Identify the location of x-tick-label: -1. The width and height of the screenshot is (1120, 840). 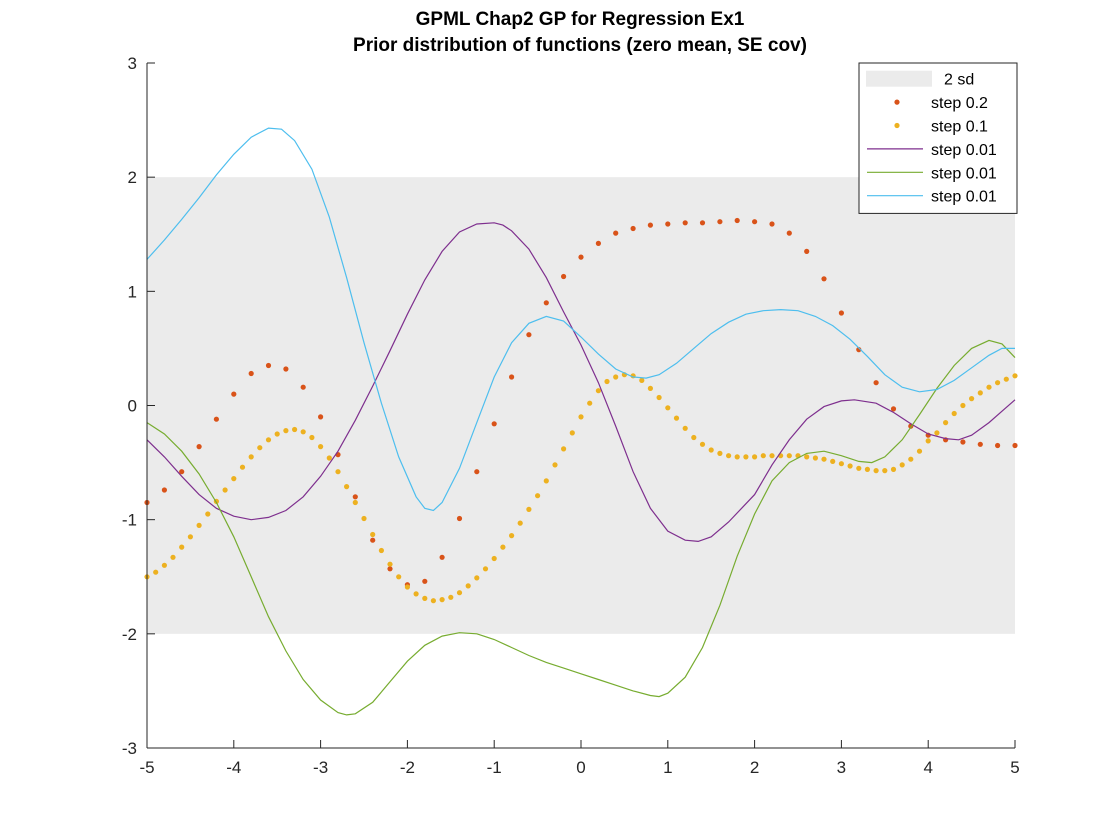
(494, 767).